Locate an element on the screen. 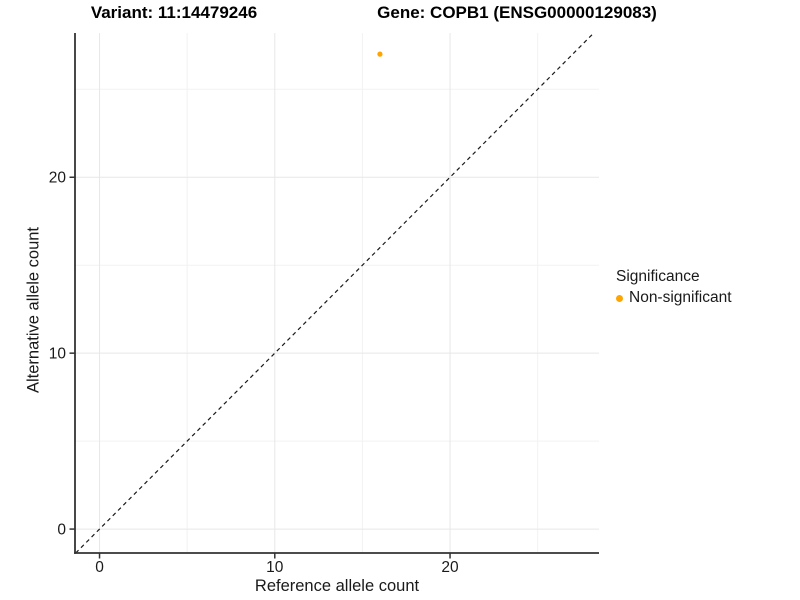 This screenshot has height=600, width=800. legend-item-label: Non-significant is located at coordinates (680, 297).